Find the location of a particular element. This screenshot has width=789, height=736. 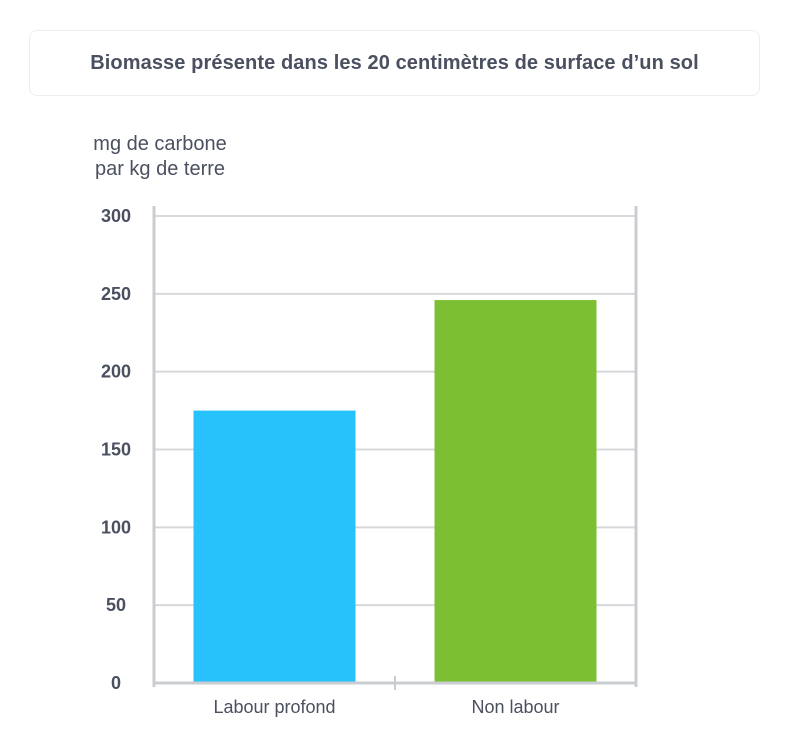

y-tick-label-50: 50 is located at coordinates (116, 605).